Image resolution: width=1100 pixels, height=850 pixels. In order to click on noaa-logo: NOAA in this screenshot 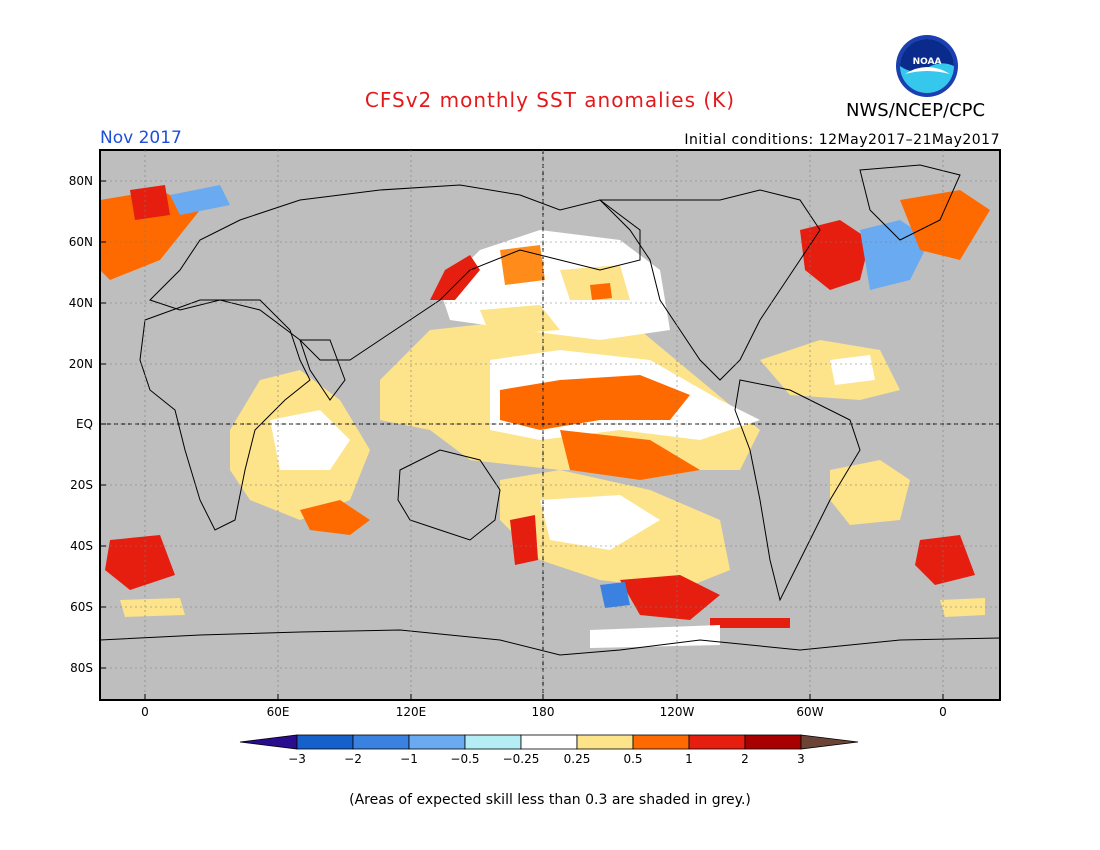, I will do `click(927, 66)`.